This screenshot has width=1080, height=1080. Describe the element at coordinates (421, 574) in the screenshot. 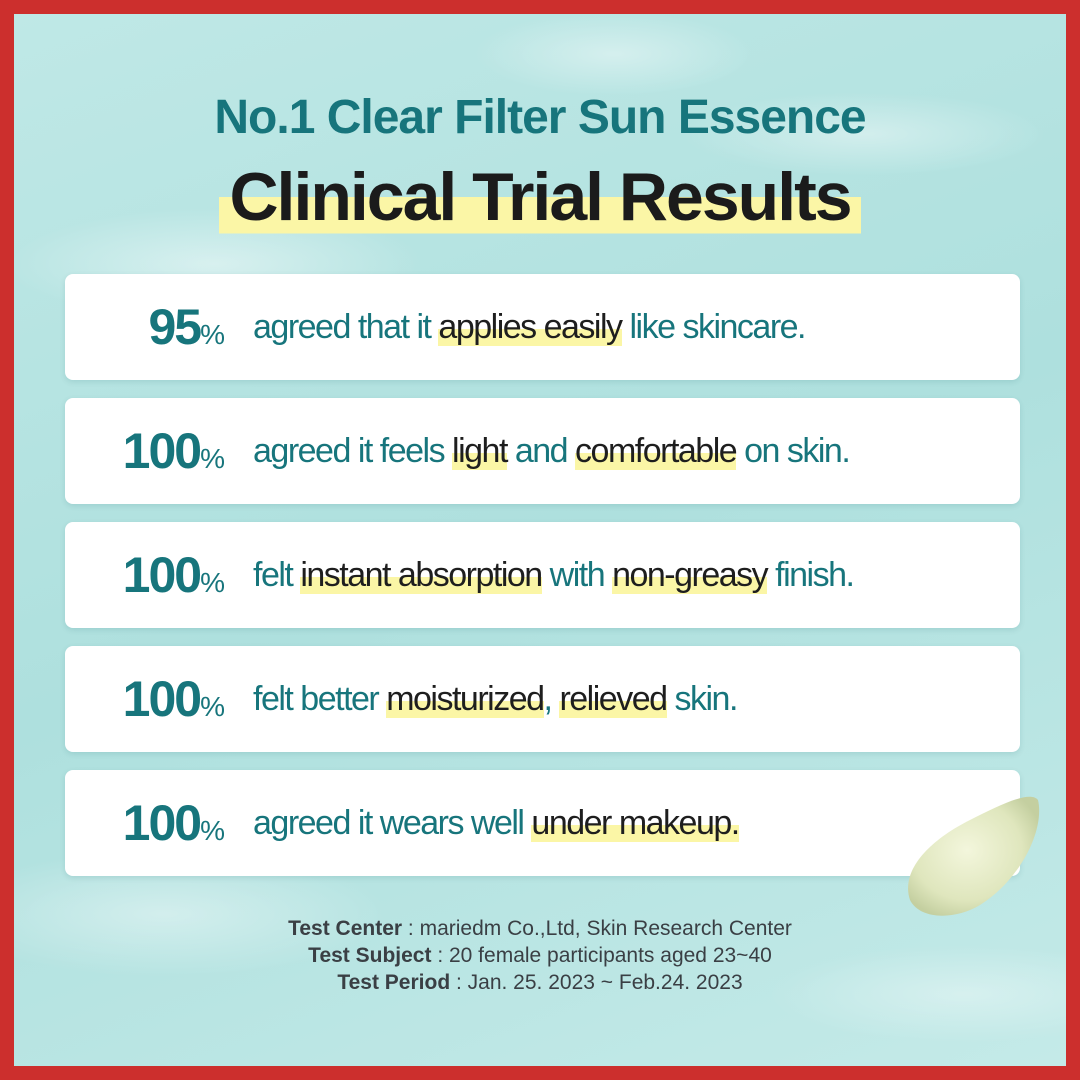

I see `highlighted-text: instant absorption` at that location.